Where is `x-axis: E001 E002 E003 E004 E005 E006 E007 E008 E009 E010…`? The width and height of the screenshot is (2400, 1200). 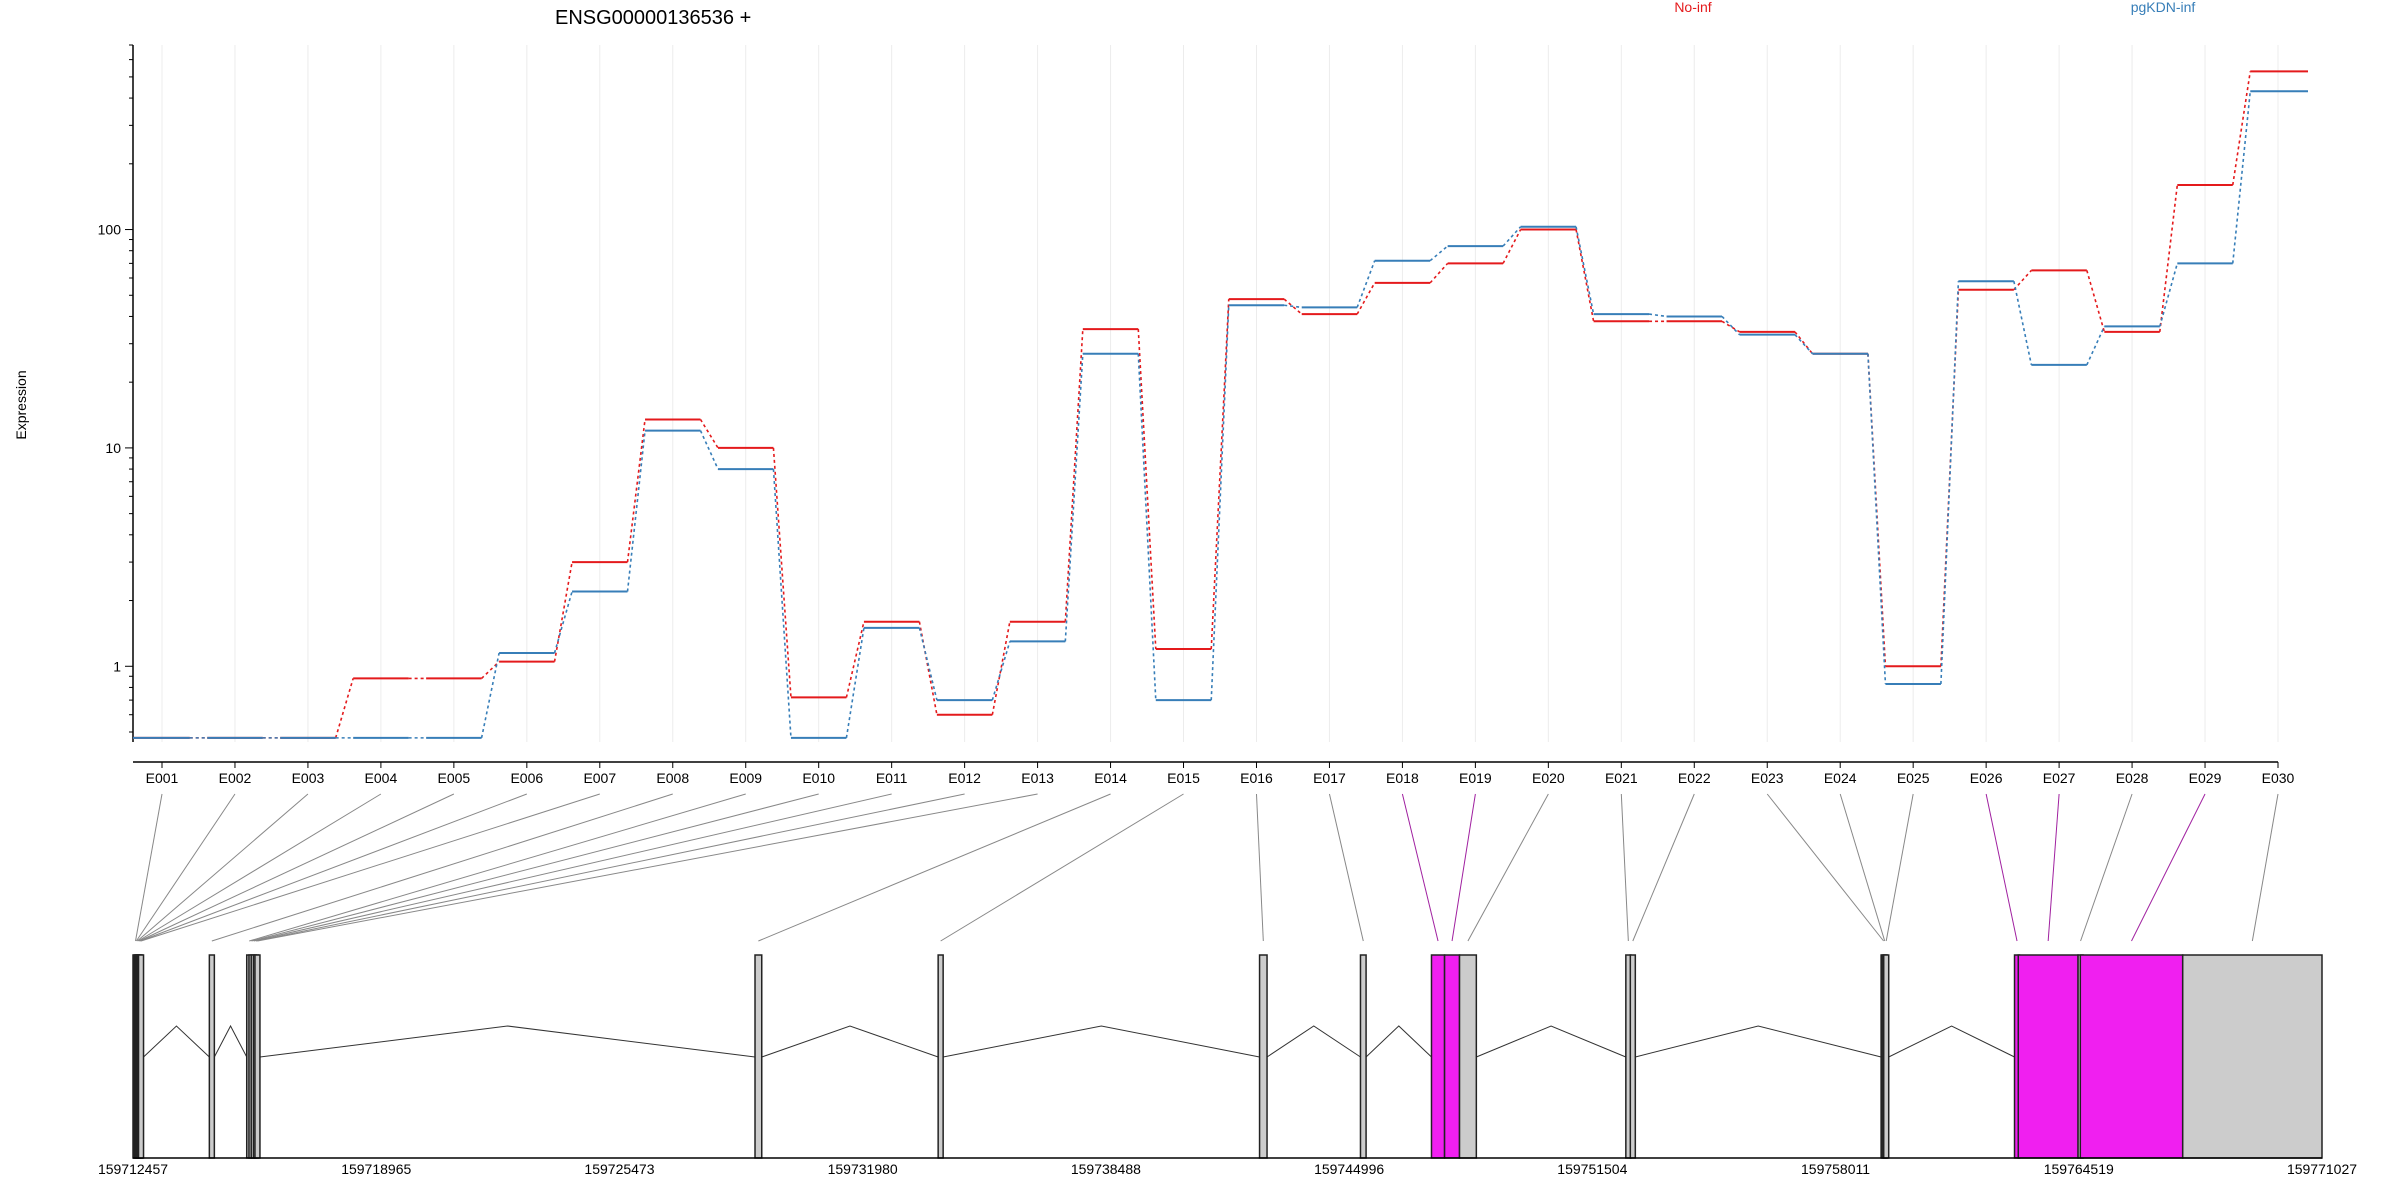 x-axis: E001 E002 E003 E004 E005 E006 E007 E008 E009 E010… is located at coordinates (1214, 773).